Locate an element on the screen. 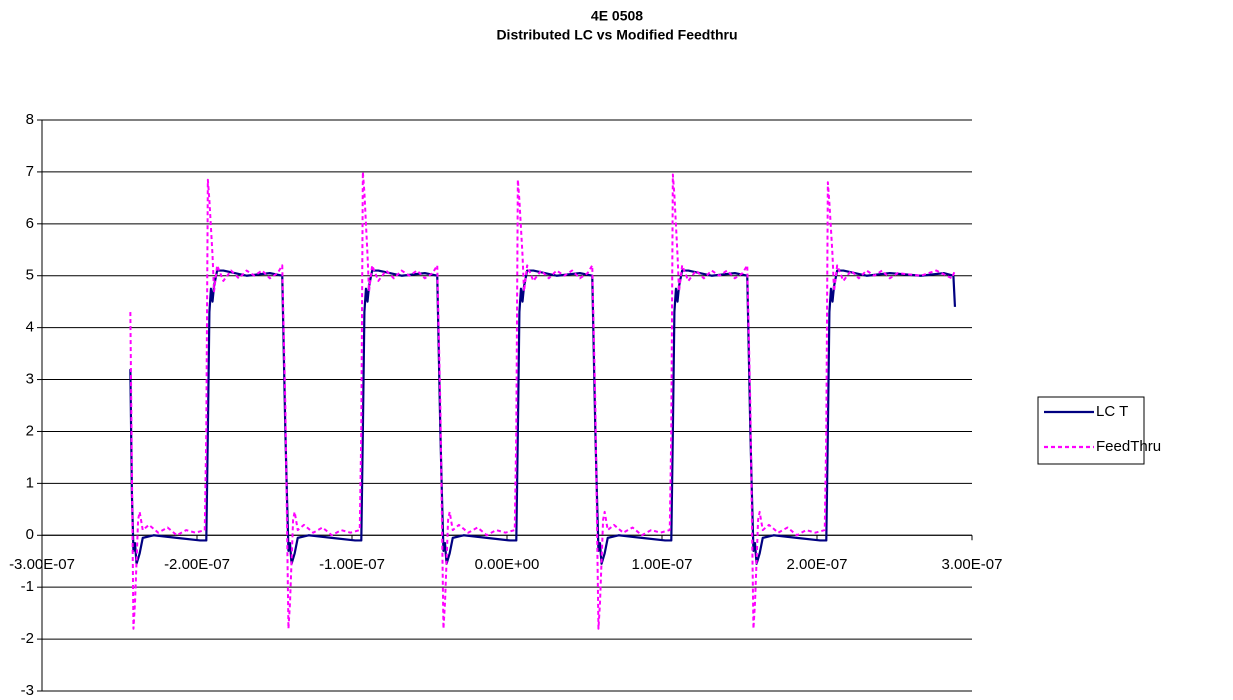 Image resolution: width=1233 pixels, height=700 pixels. y-tick-label: 7 is located at coordinates (30, 171).